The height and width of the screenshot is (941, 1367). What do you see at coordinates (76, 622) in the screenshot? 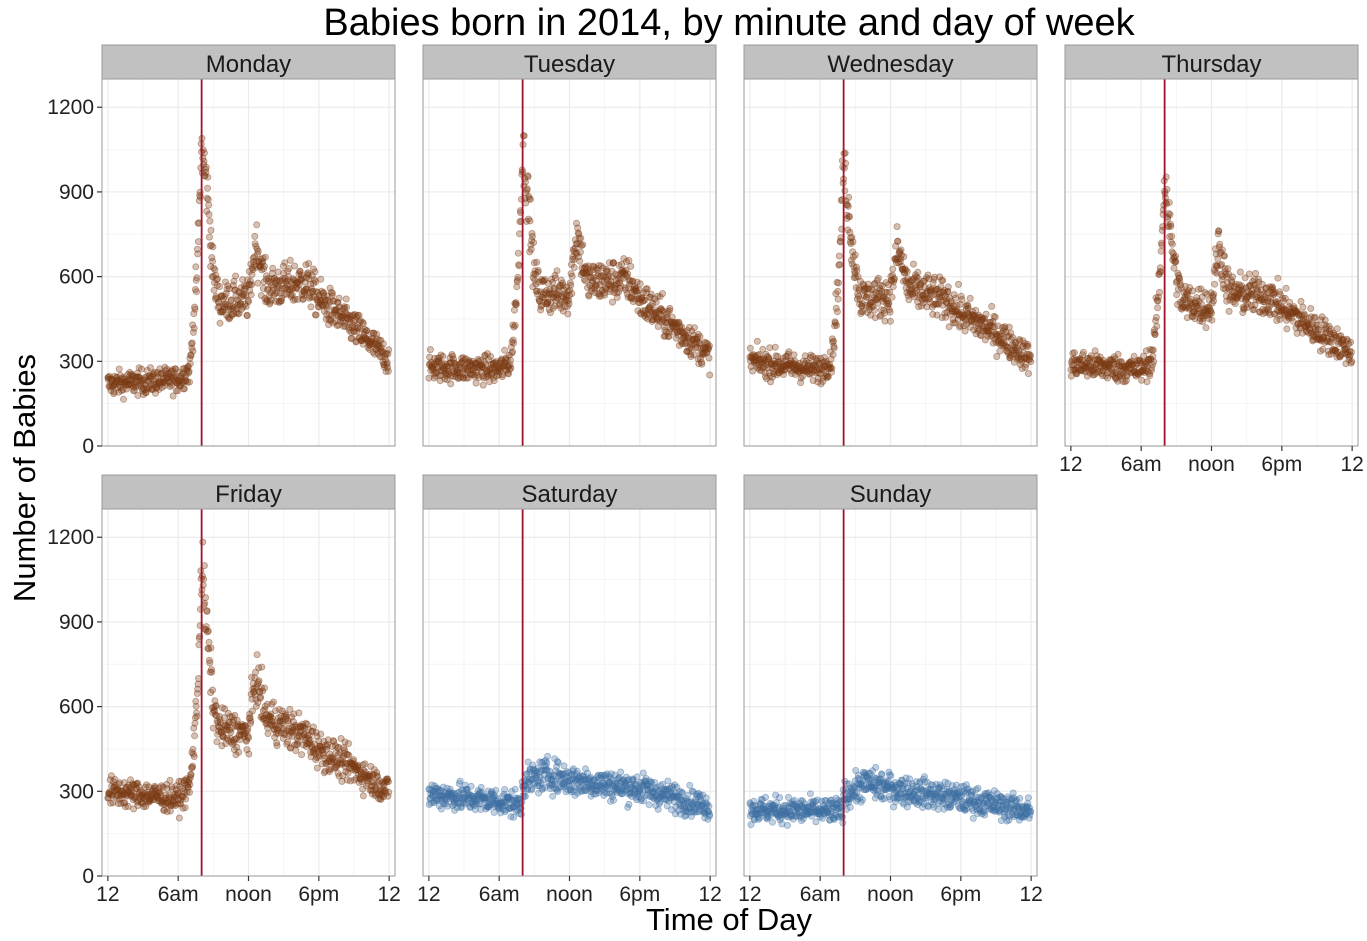
I see `y-tick-label: 900` at bounding box center [76, 622].